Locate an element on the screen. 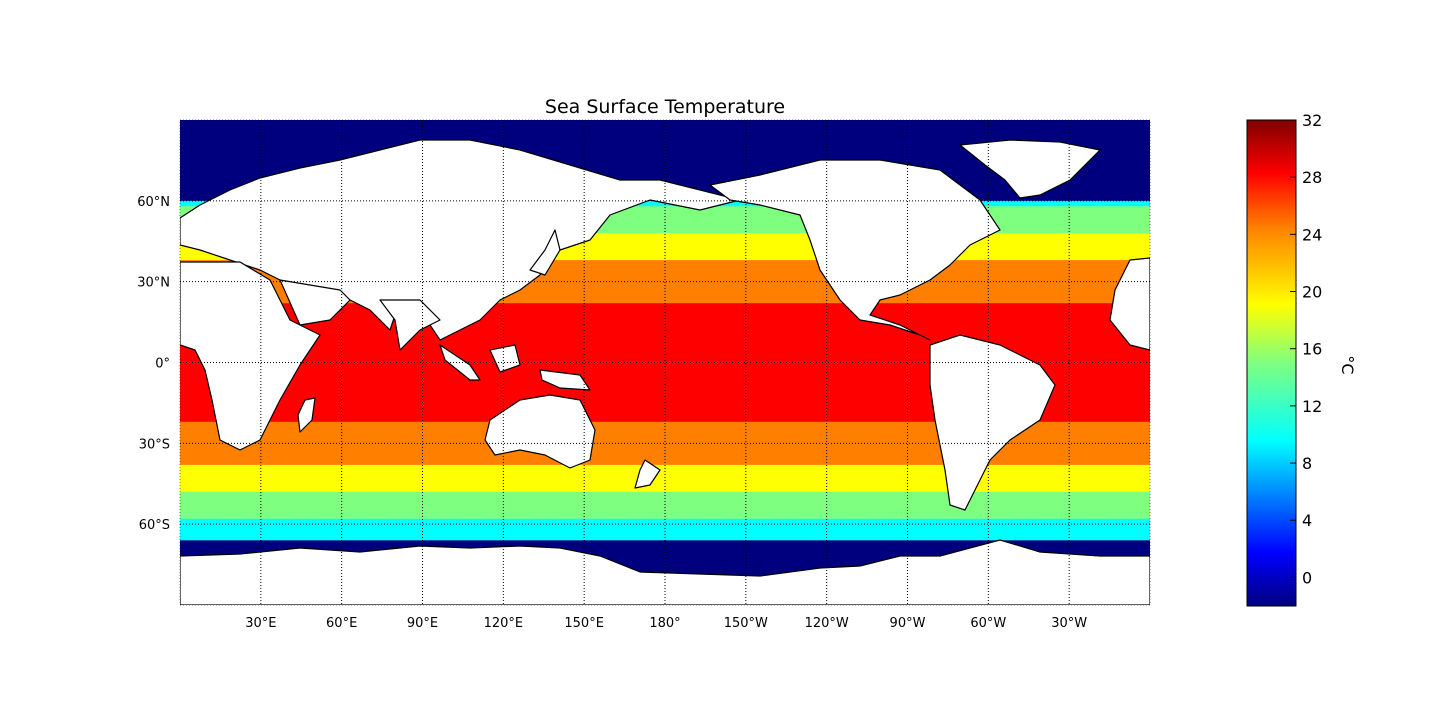  land-new-guinea is located at coordinates (565, 380).